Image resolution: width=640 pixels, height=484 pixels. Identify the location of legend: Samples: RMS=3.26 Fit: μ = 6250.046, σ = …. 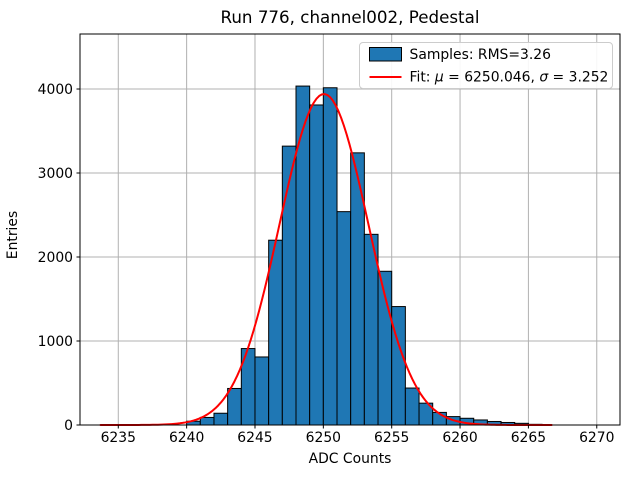
(486, 65).